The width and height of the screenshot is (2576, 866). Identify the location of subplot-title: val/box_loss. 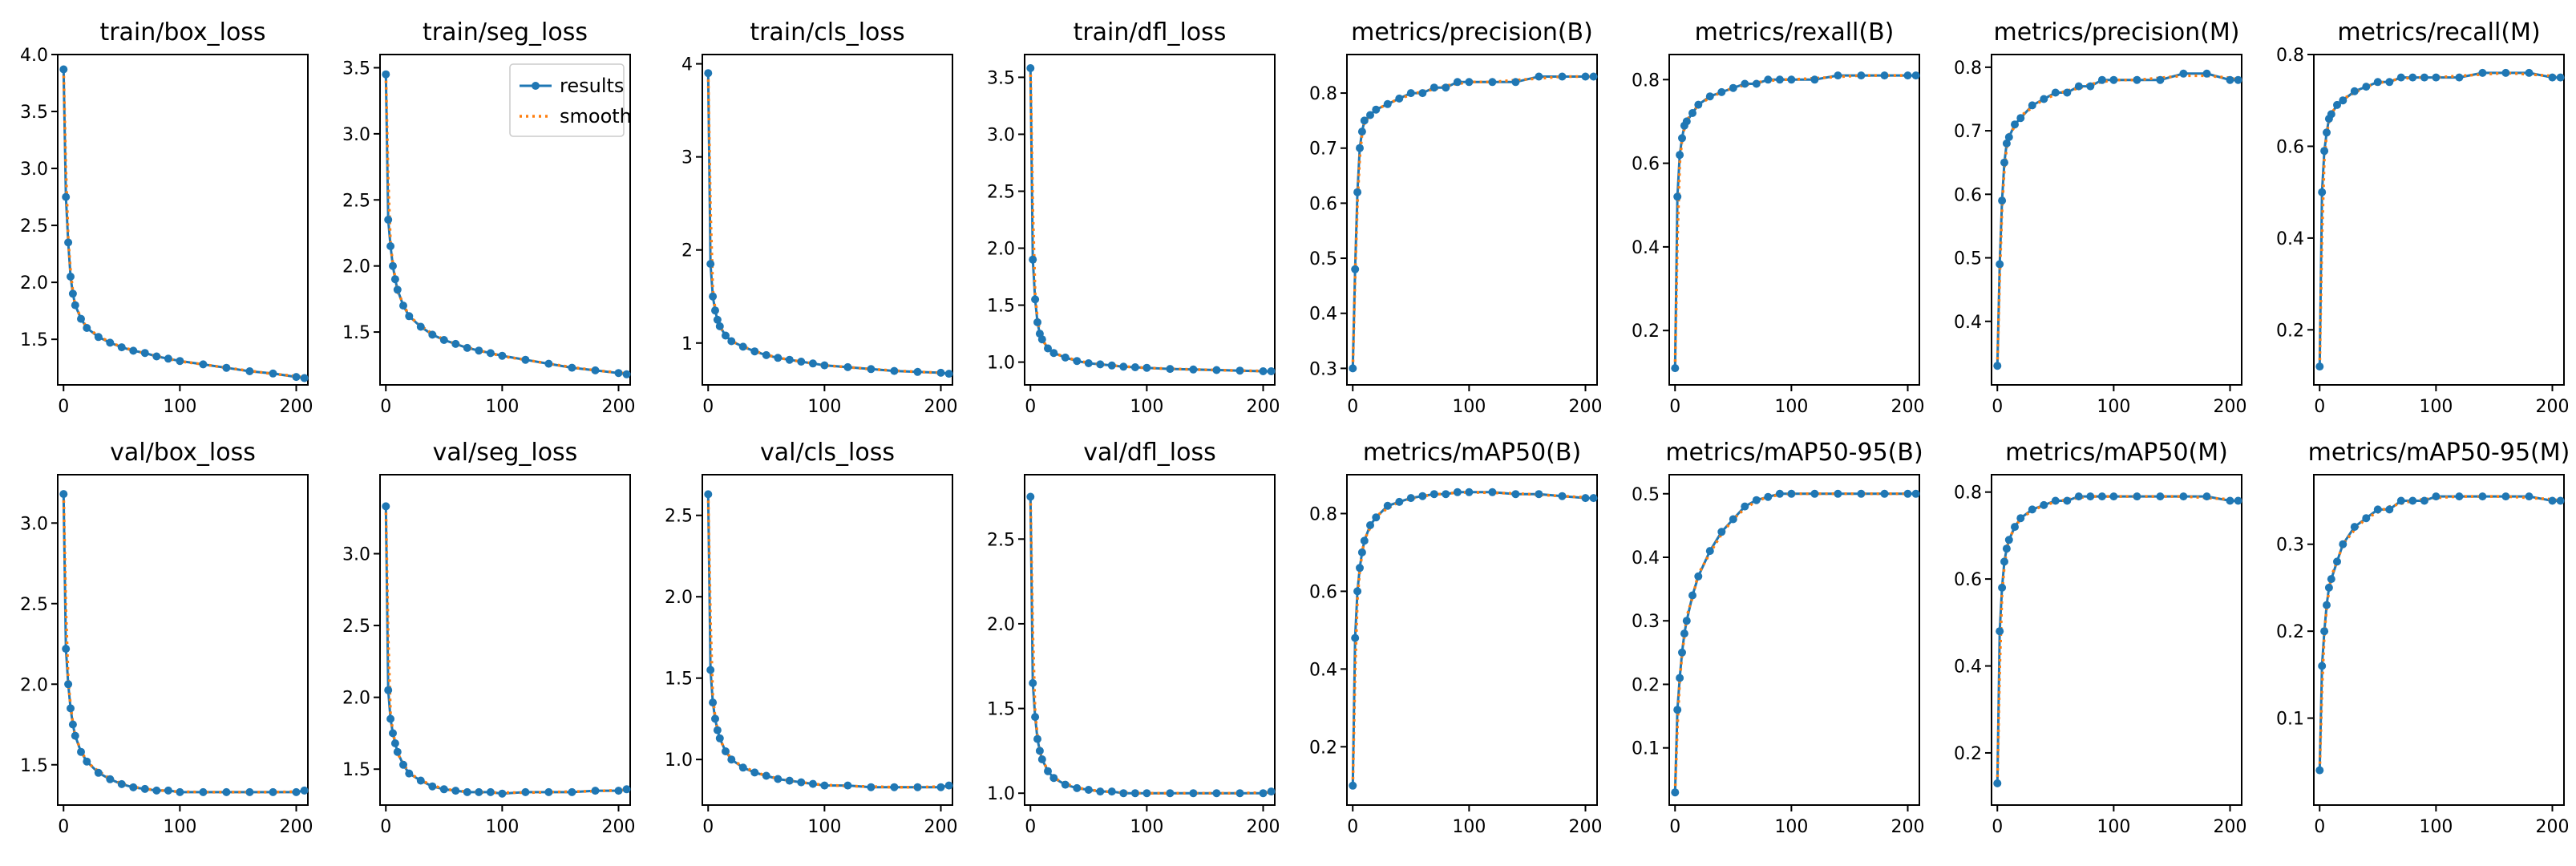
(183, 453).